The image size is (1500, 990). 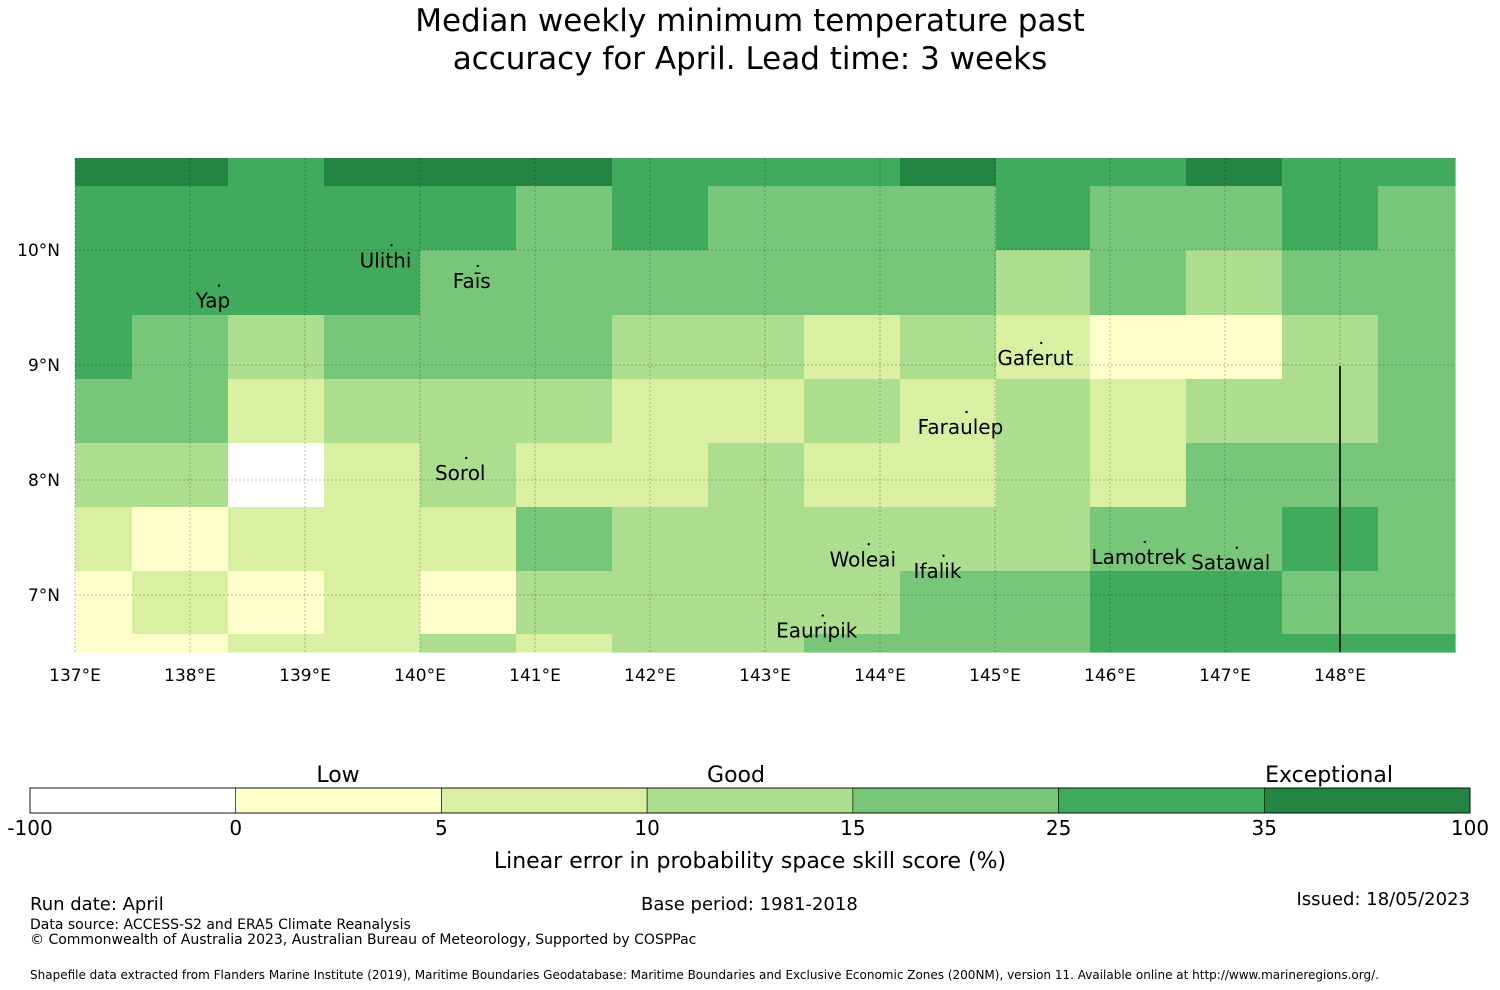 I want to click on lon-tick-label: 141°E, so click(x=535, y=676).